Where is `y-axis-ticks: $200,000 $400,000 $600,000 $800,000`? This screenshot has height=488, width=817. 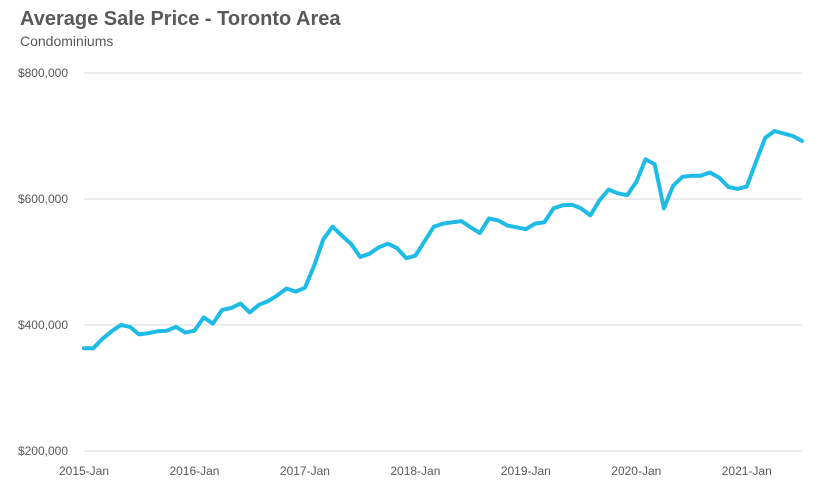 y-axis-ticks: $200,000 $400,000 $600,000 $800,000 is located at coordinates (43, 262).